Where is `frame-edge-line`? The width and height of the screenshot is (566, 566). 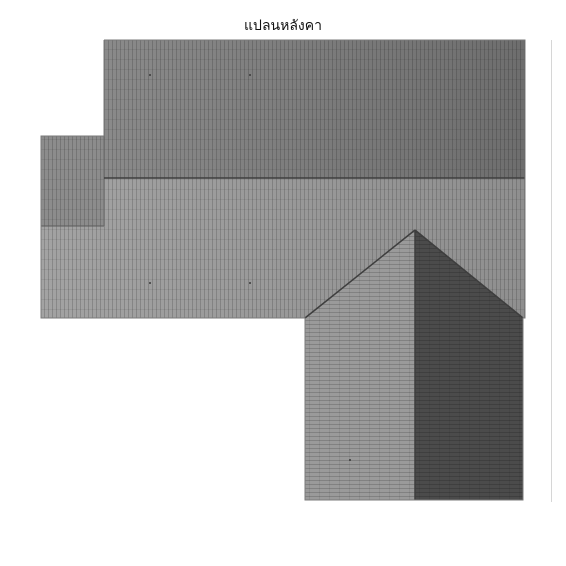 frame-edge-line is located at coordinates (551, 271).